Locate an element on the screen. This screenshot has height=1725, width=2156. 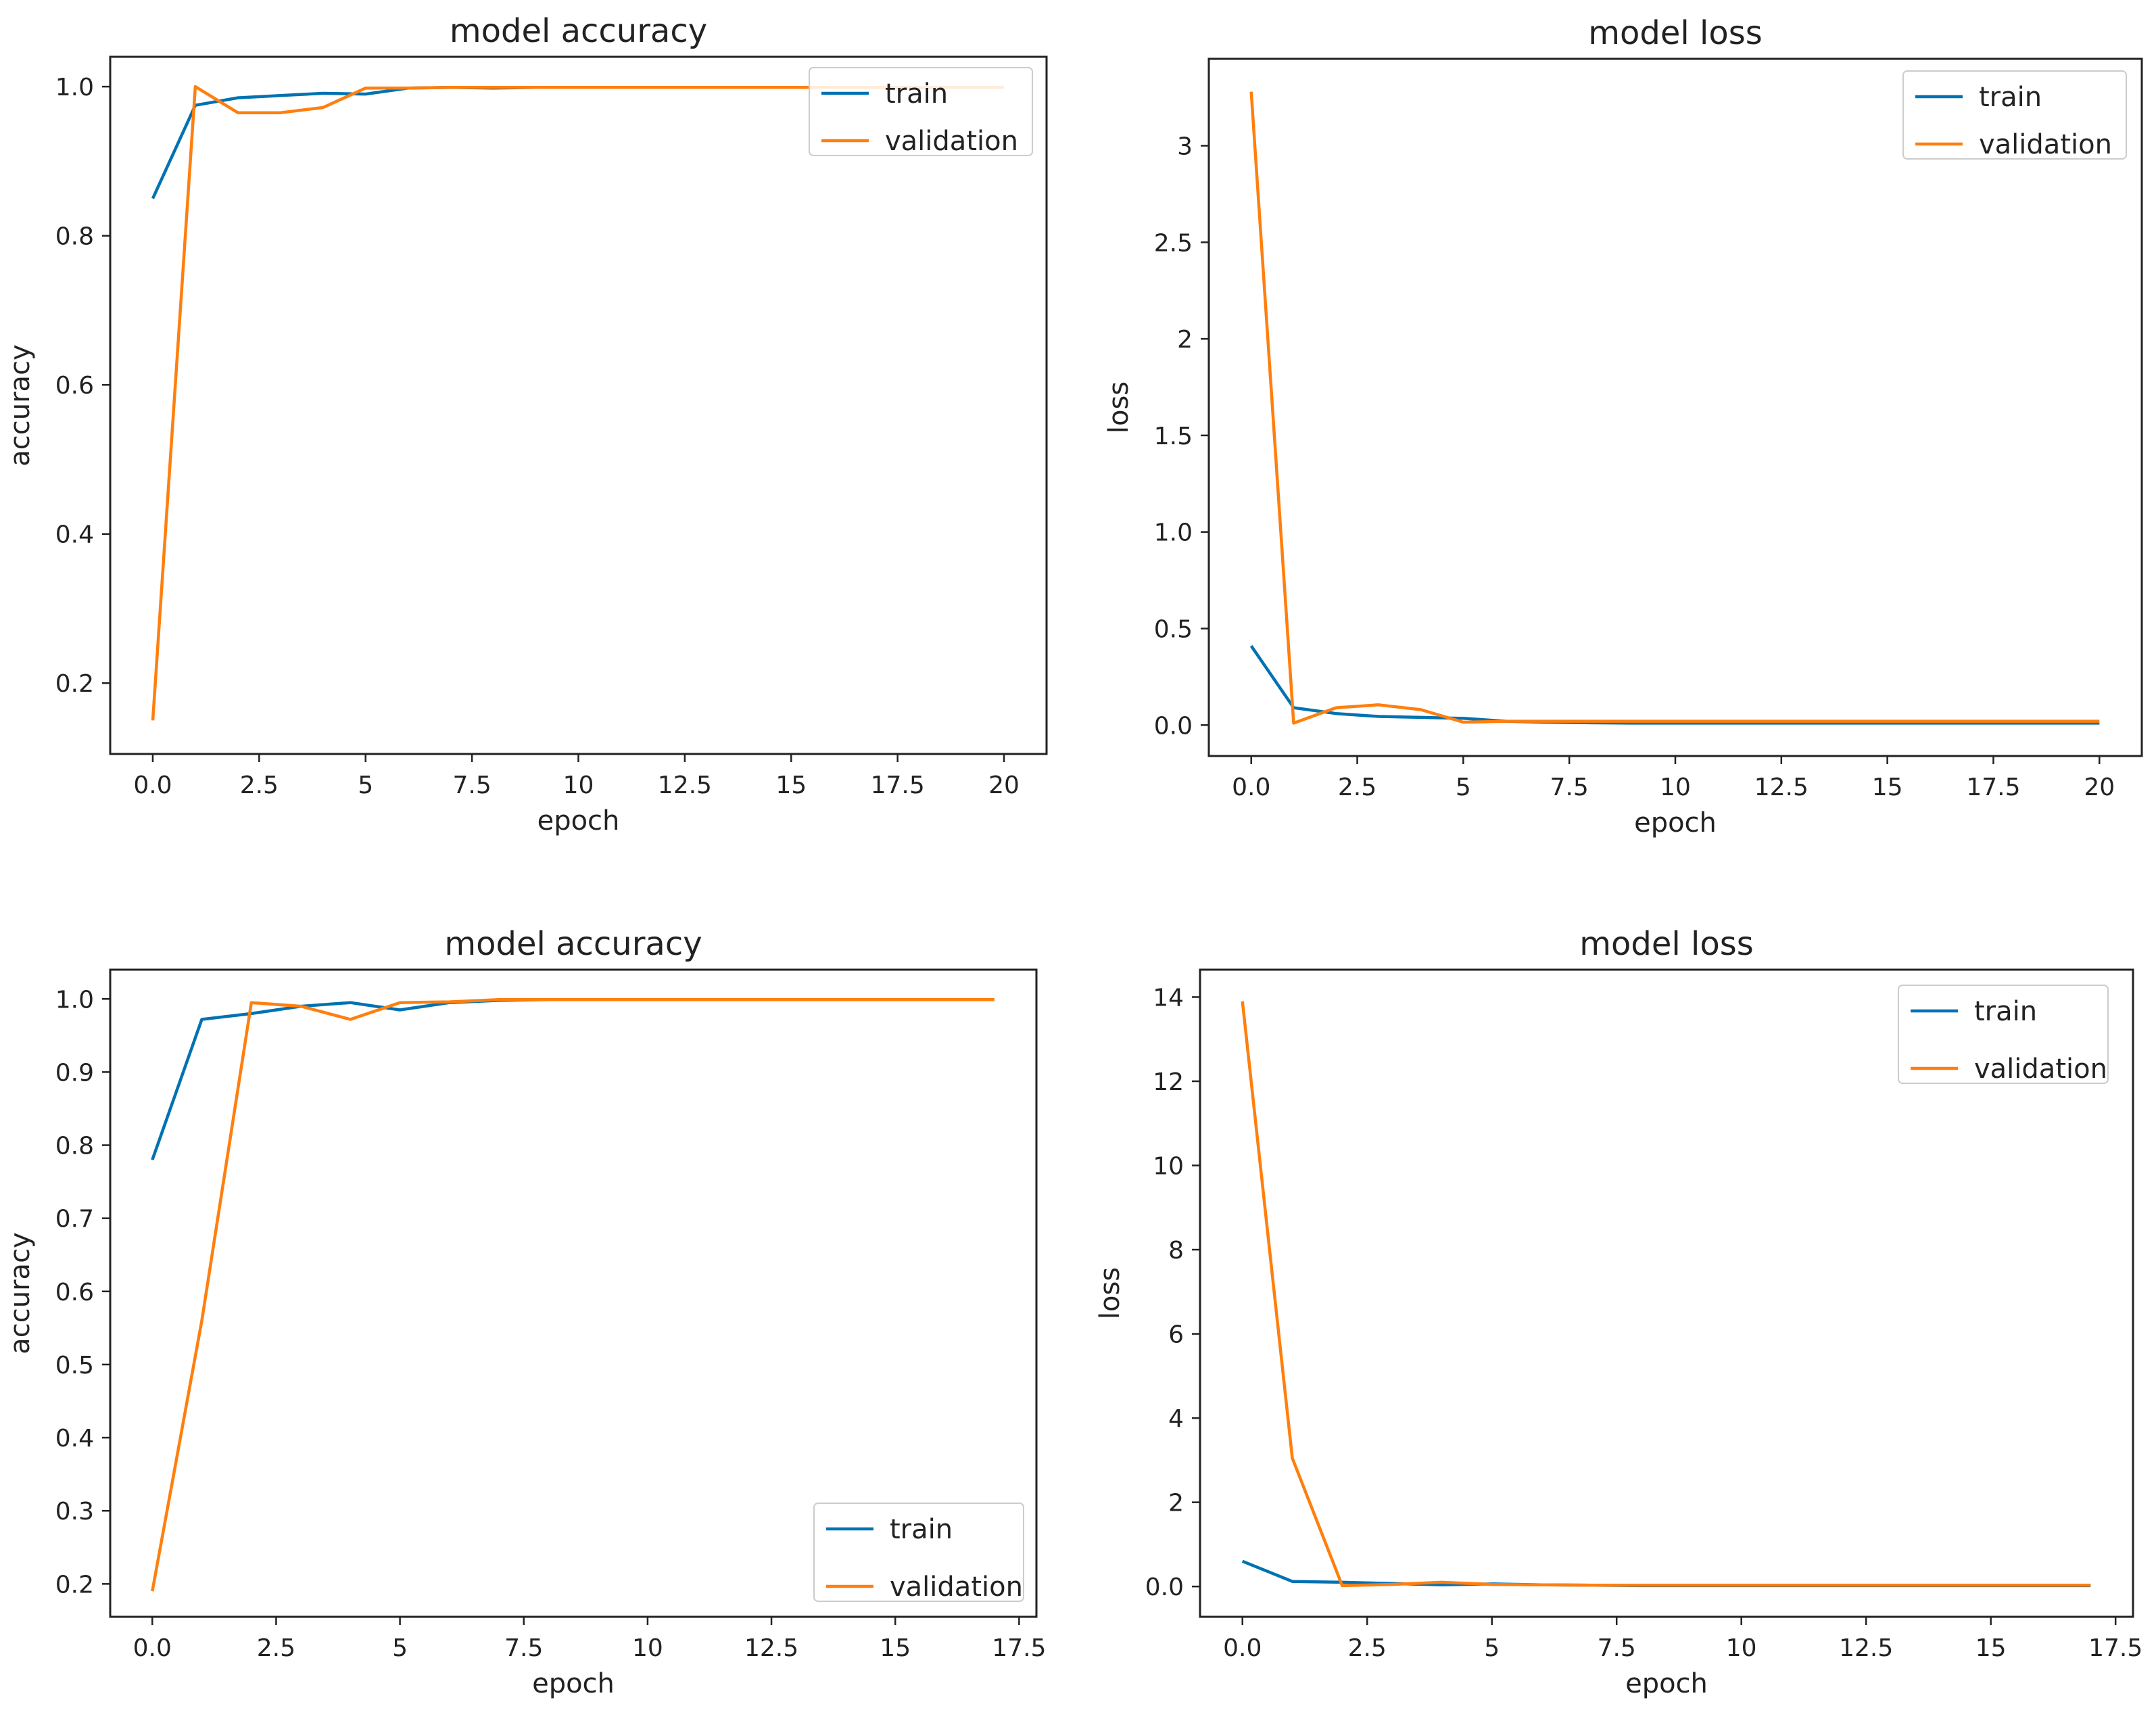
y-tick-label: 8 is located at coordinates (1176, 1251).